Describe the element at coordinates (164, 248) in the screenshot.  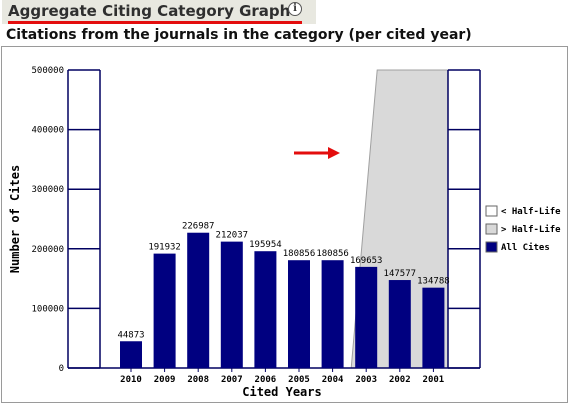
I see `data-label-2009: 191932` at that location.